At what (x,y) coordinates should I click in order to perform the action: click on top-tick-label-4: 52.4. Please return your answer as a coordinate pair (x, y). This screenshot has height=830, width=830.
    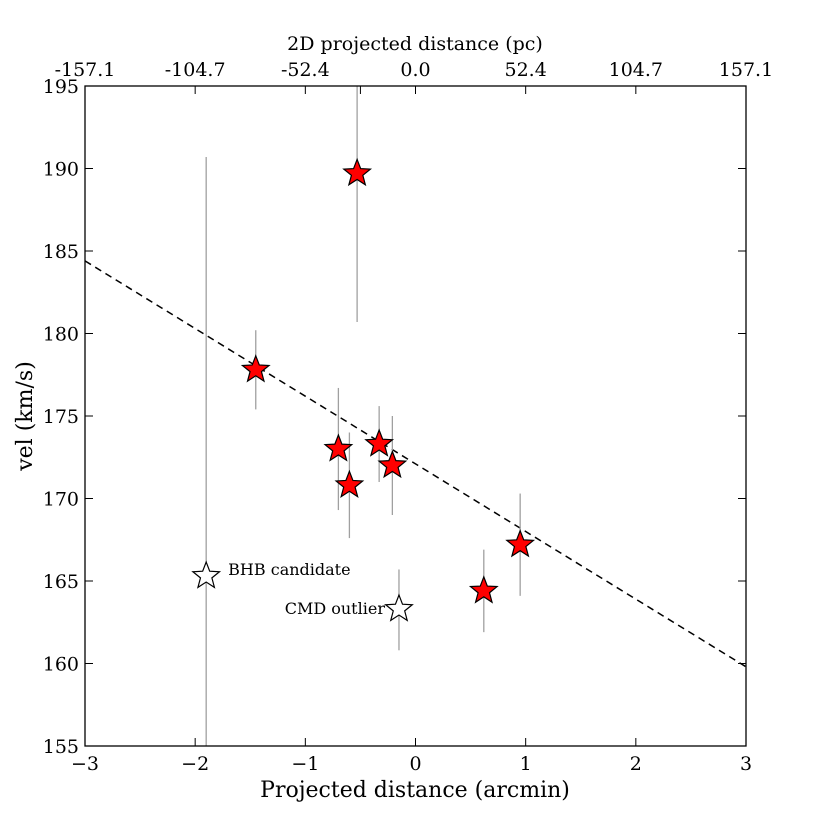
    Looking at the image, I should click on (526, 70).